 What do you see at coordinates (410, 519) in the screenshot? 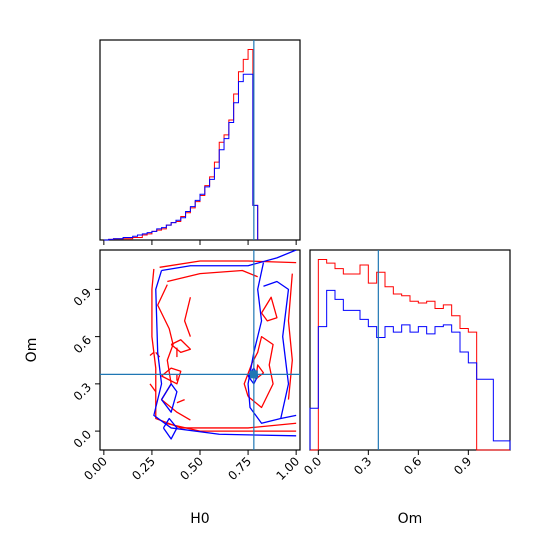
I see `xlabel-om: Om` at bounding box center [410, 519].